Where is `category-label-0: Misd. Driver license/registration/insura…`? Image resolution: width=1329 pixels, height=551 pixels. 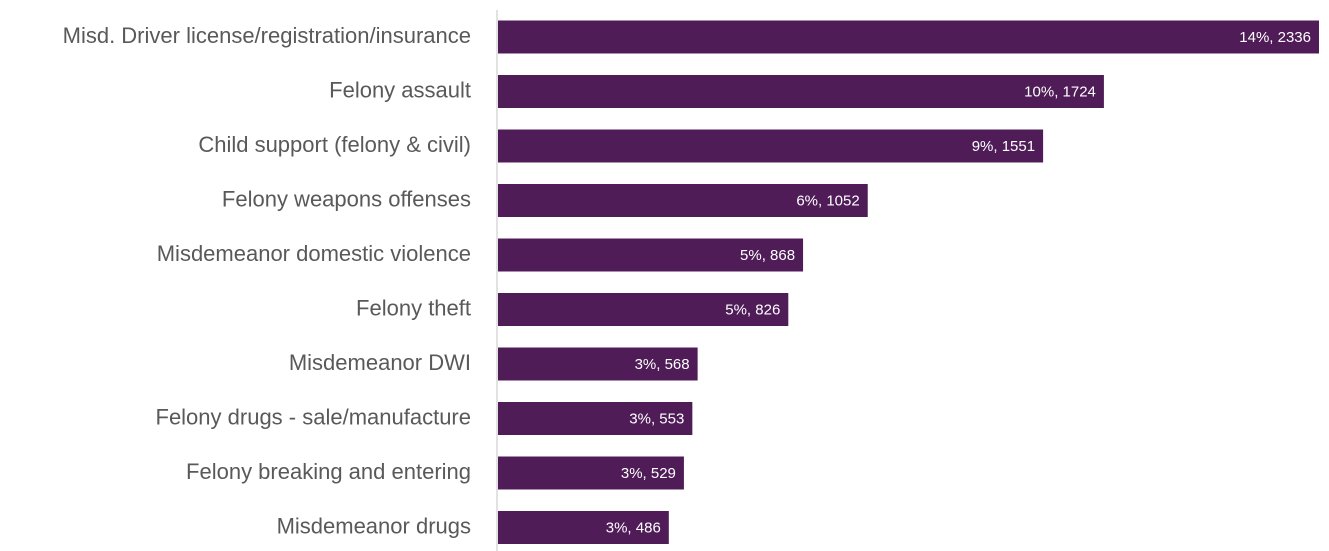
category-label-0: Misd. Driver license/registration/insura… is located at coordinates (267, 35).